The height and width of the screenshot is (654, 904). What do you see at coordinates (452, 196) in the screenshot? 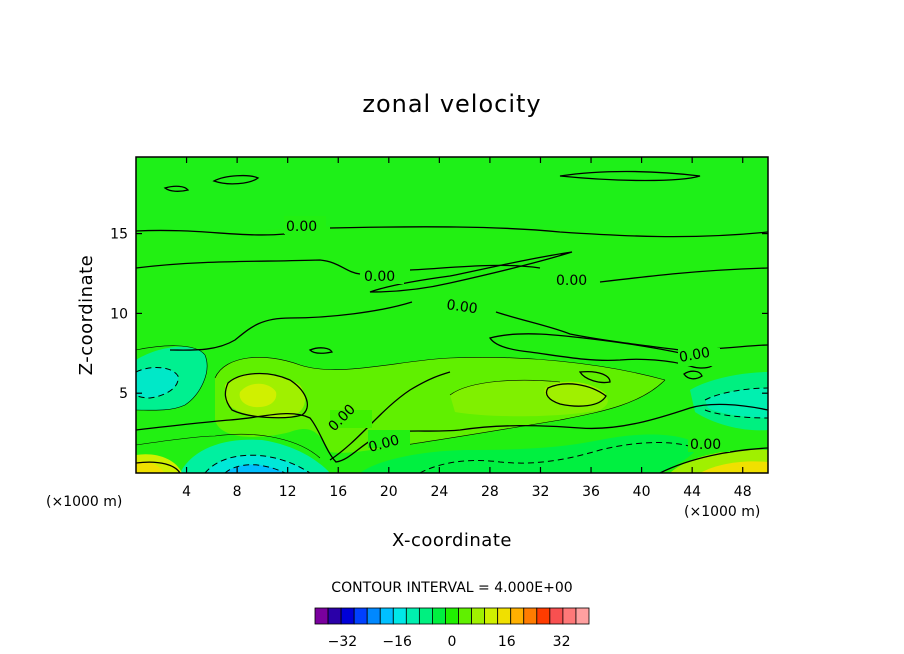
I see `upper-layer-fill` at bounding box center [452, 196].